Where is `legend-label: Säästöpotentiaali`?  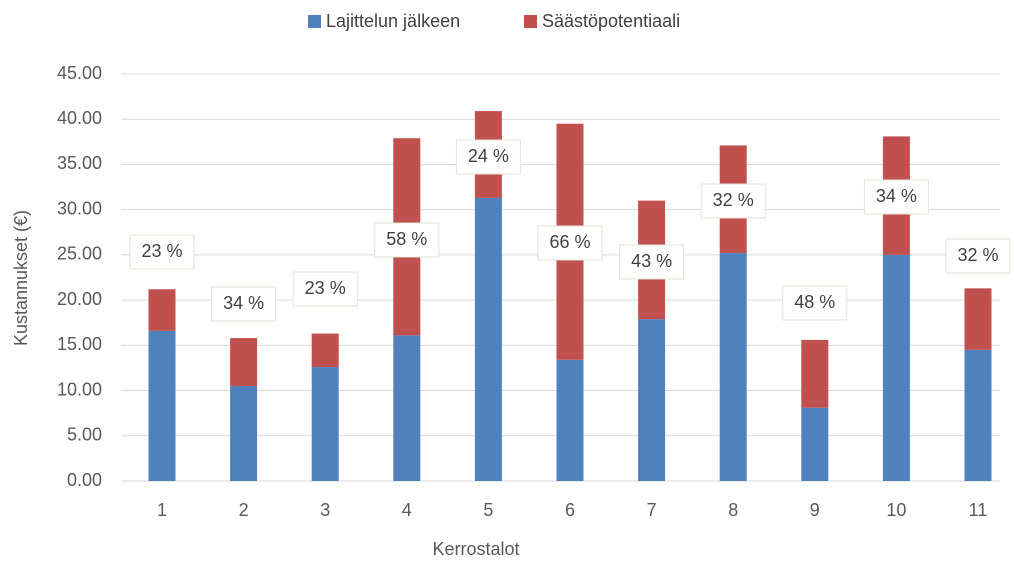 legend-label: Säästöpotentiaali is located at coordinates (611, 21).